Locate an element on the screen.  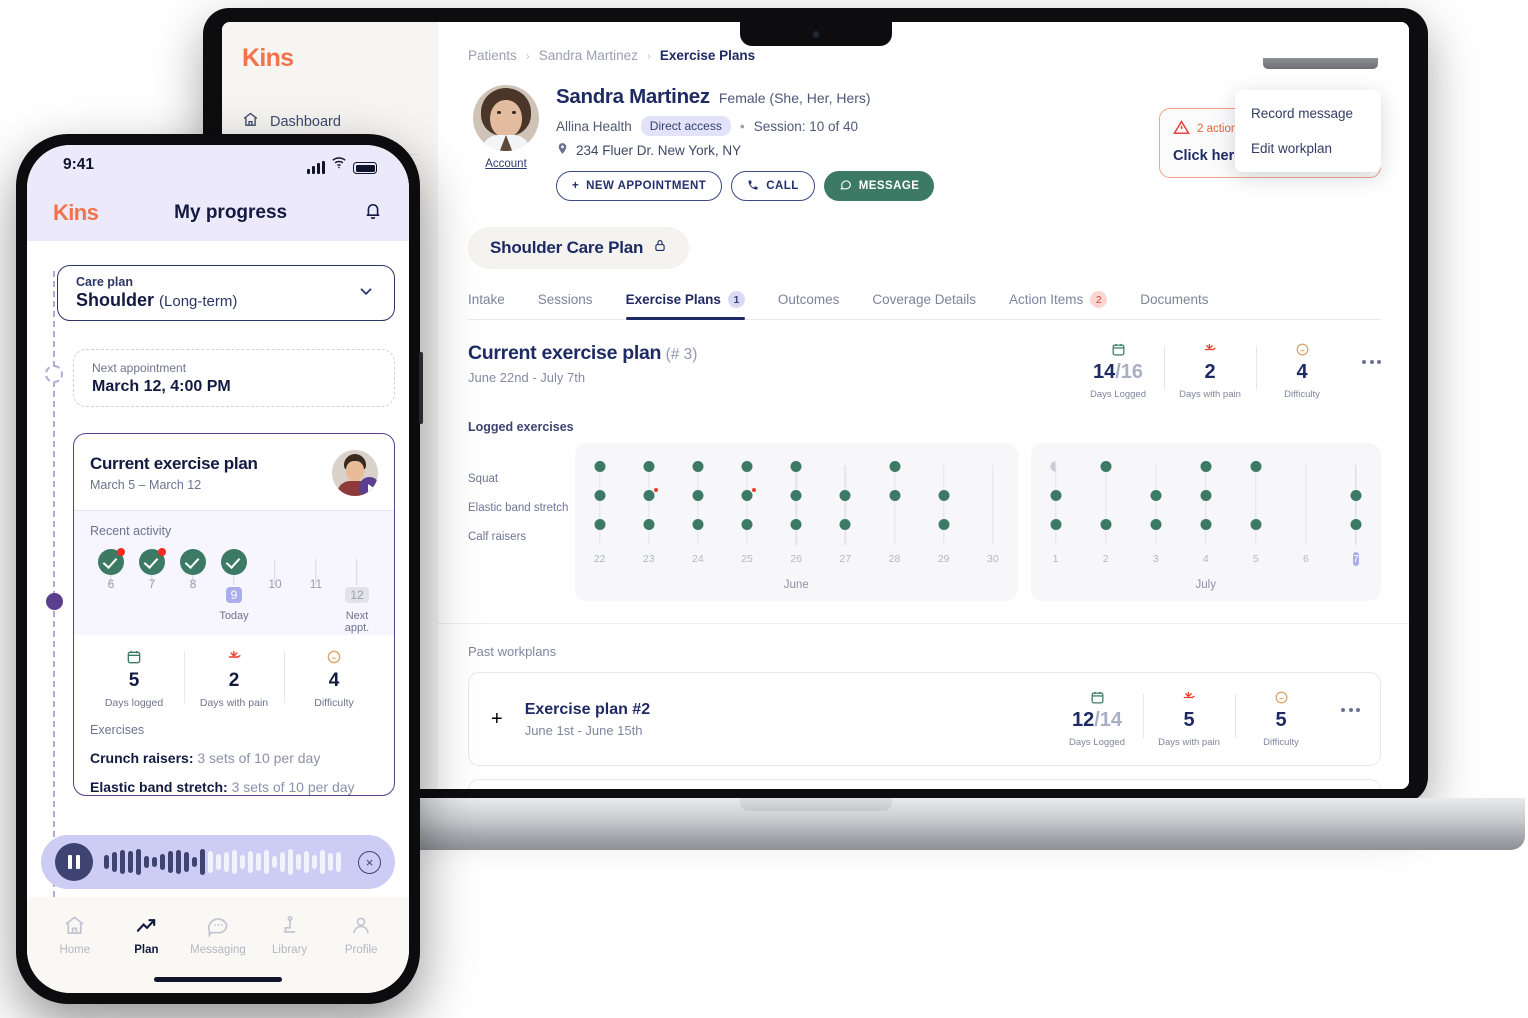
activity-day: 11 is located at coordinates (316, 586).